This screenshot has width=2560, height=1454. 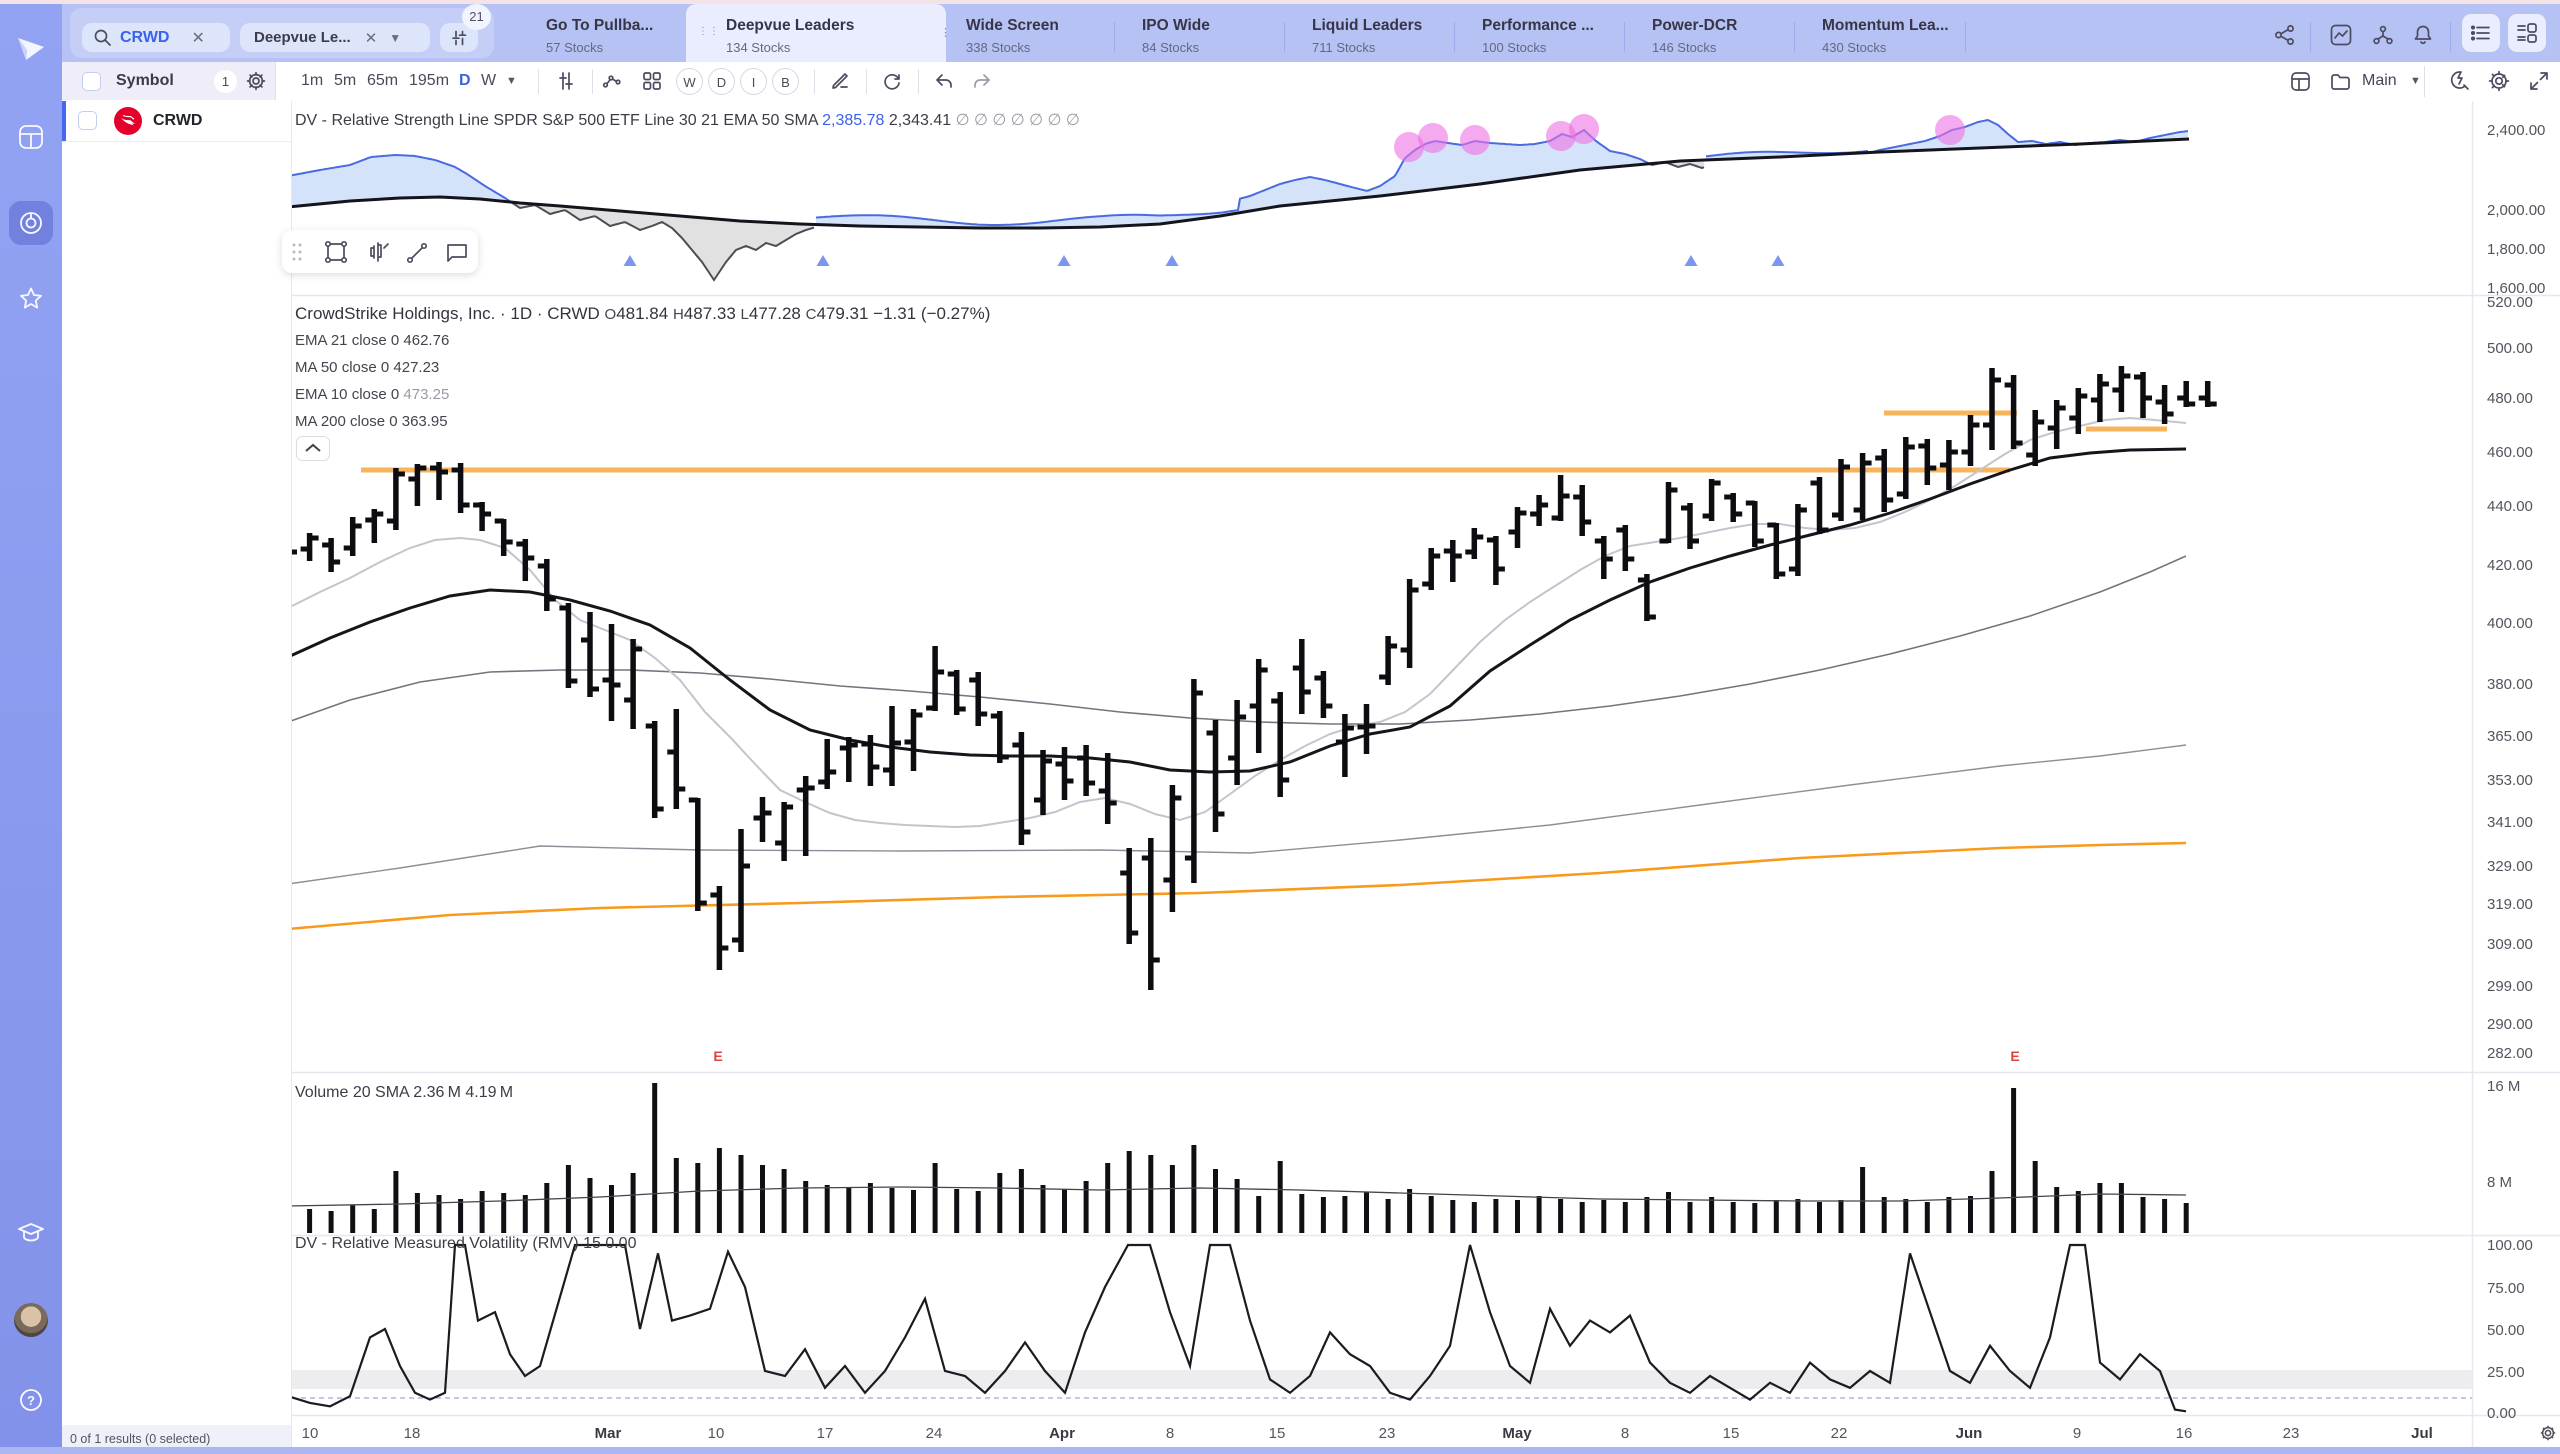 I want to click on svg-text: MA 50 close 0 427.23, so click(x=367, y=367).